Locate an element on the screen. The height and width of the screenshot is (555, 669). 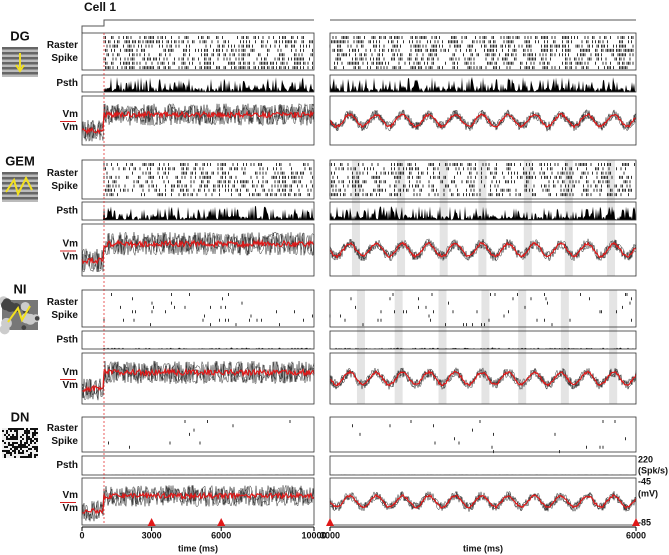
raster-ticks is located at coordinates (208, 310).